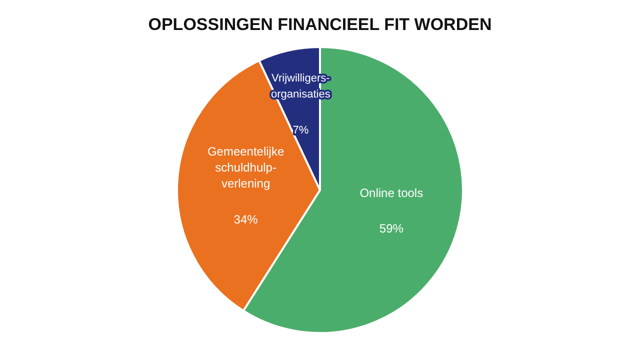  Describe the element at coordinates (300, 130) in the screenshot. I see `data-label: 7%` at that location.